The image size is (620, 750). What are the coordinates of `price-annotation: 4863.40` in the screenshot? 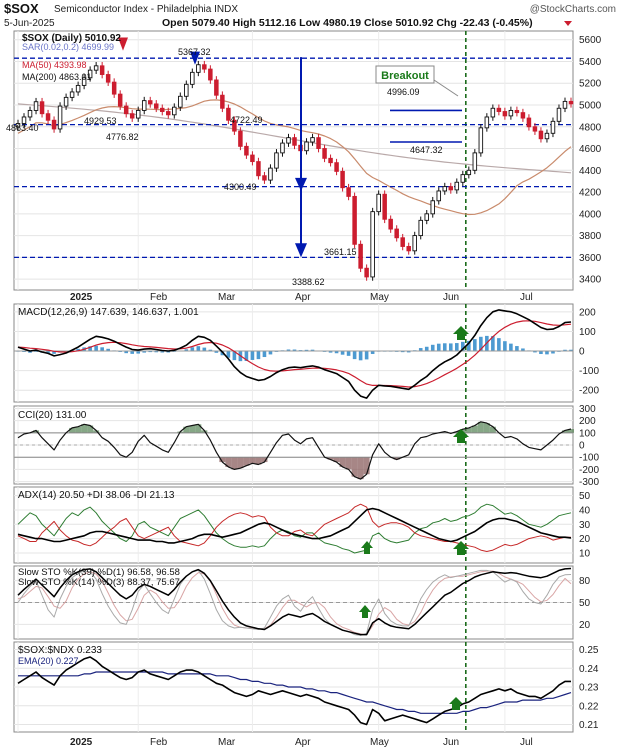 It's located at (22, 128).